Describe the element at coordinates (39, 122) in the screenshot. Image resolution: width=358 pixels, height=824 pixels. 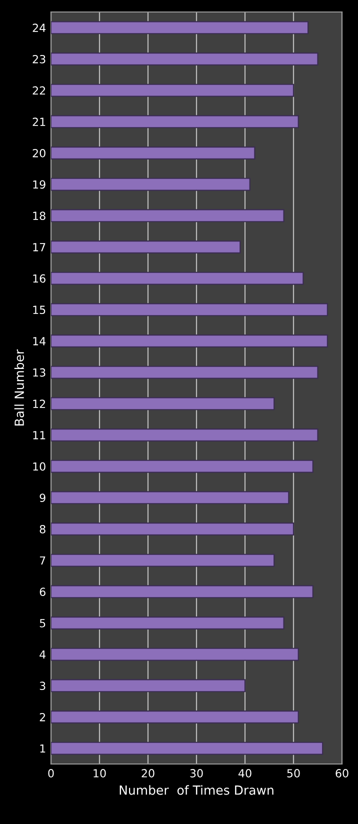
I see `y-tick-label: 21` at that location.